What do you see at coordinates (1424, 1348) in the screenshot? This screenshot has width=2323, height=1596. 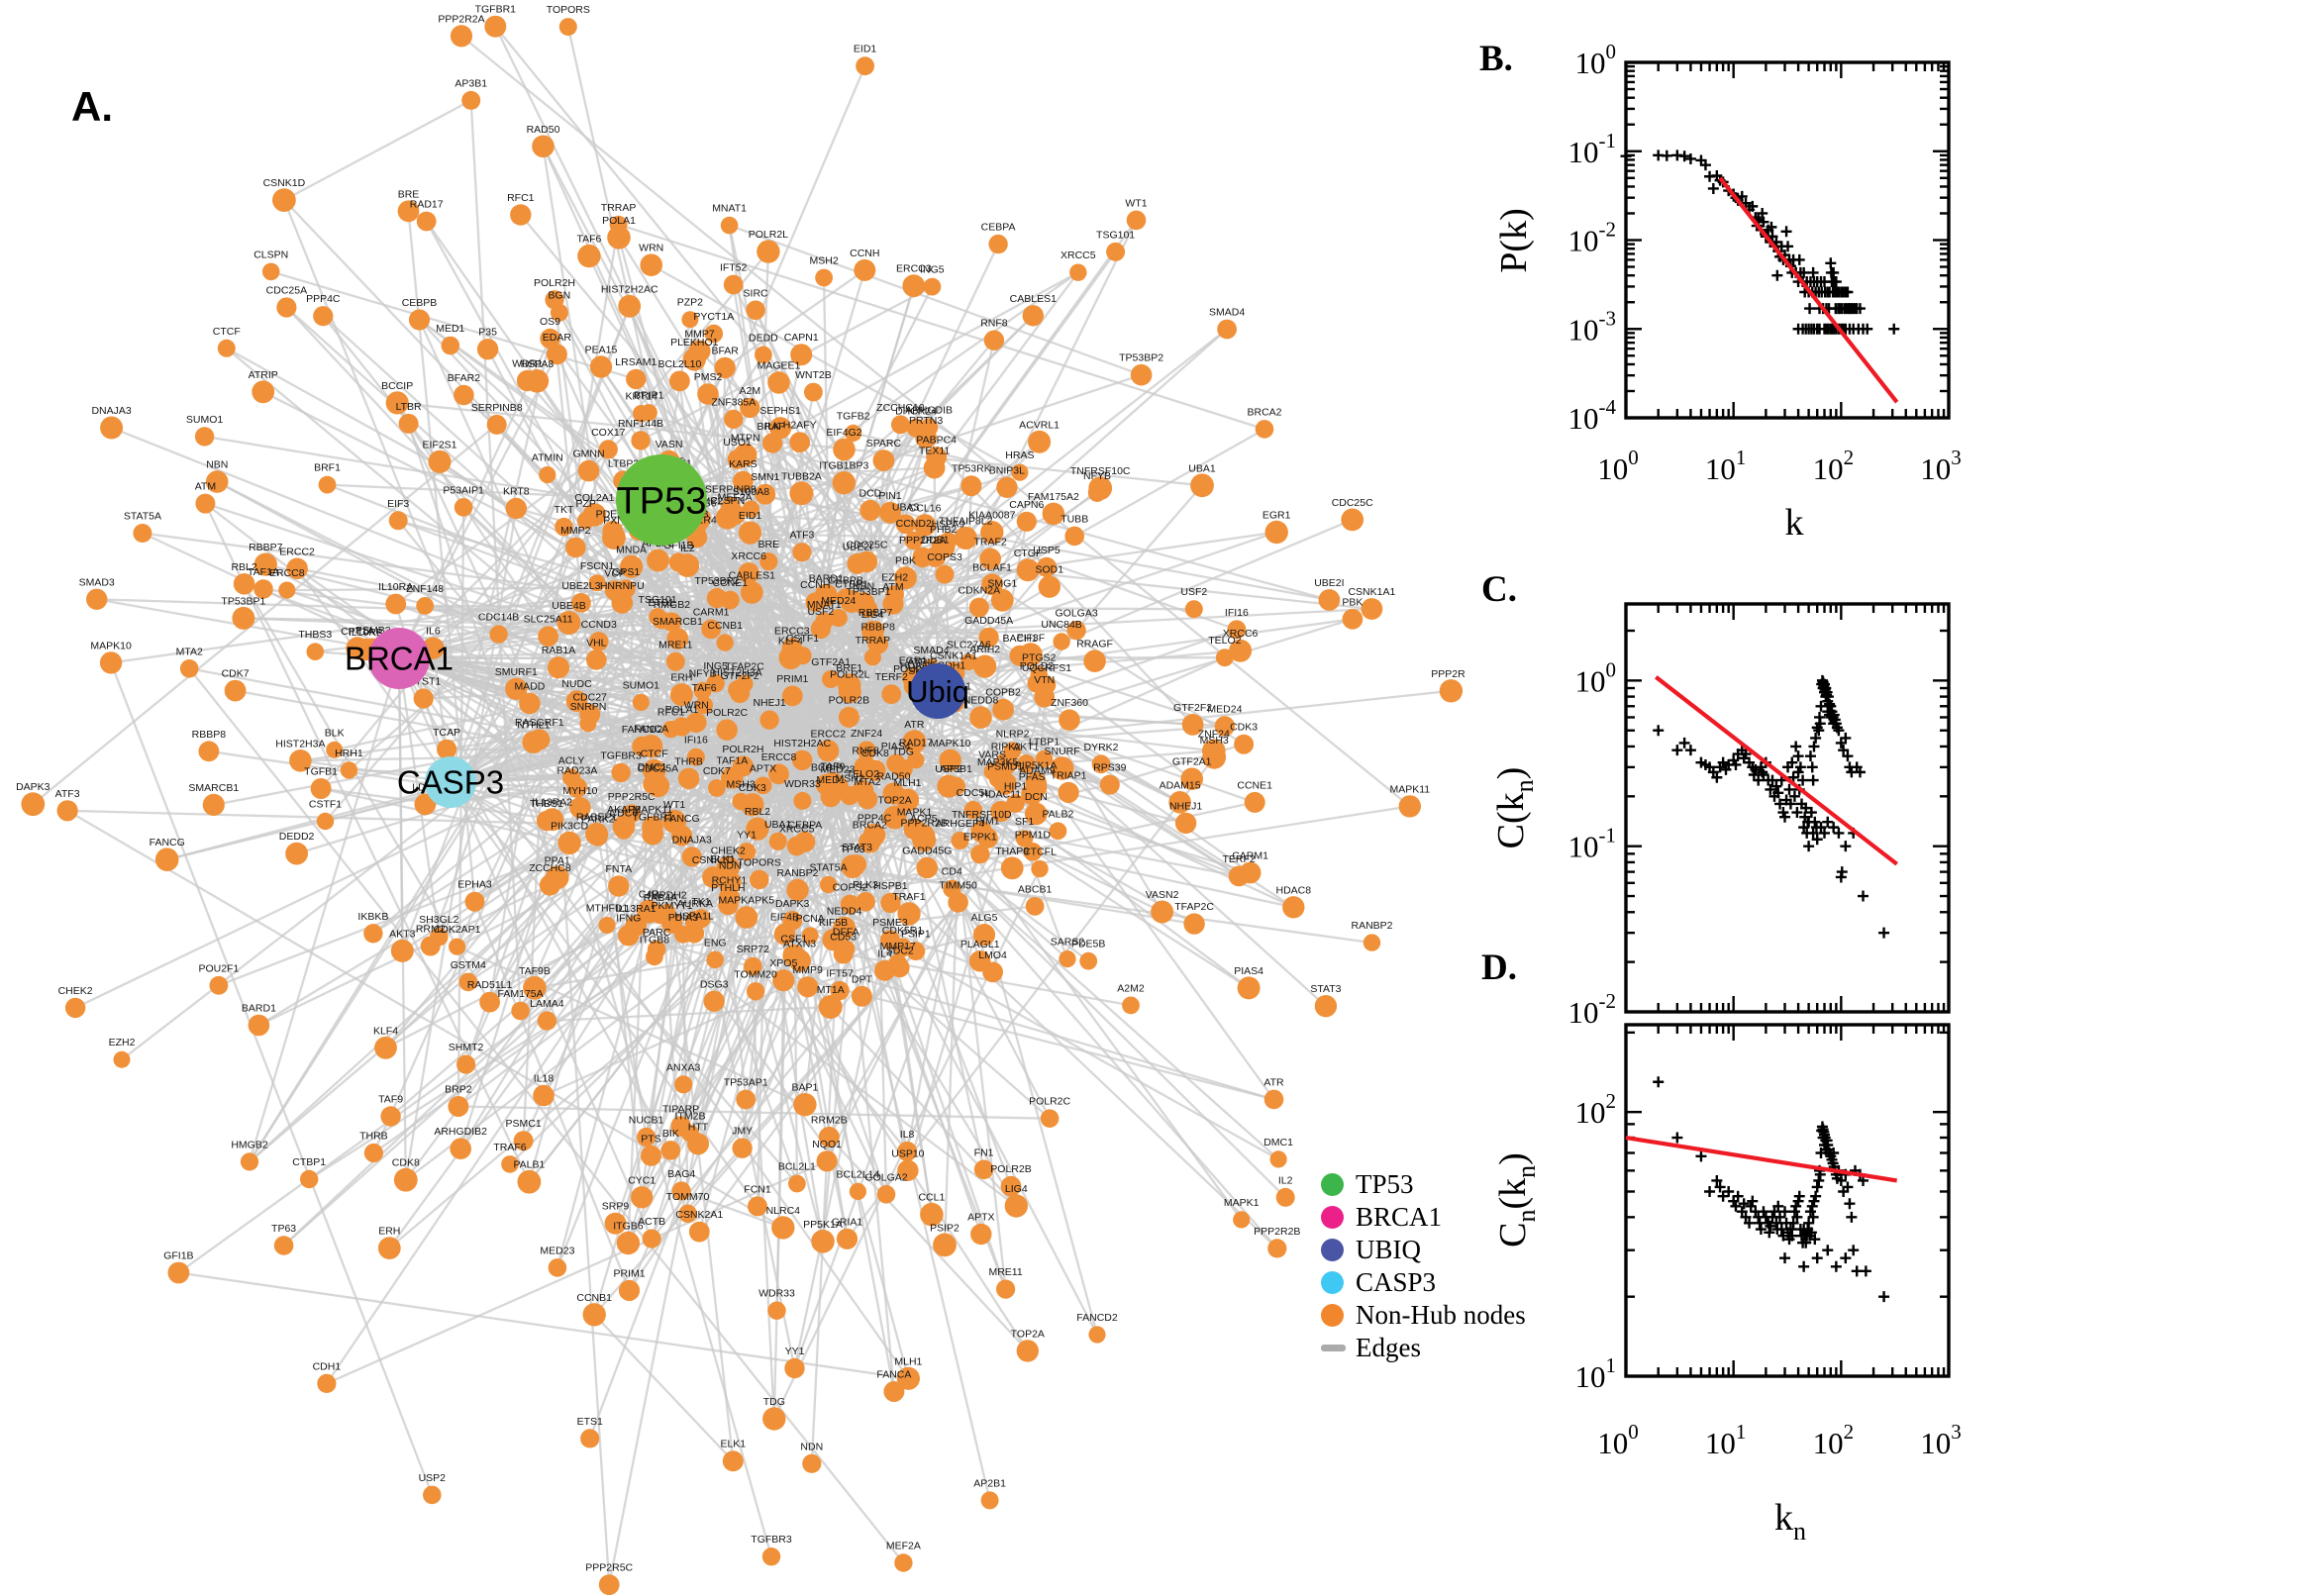 I see `legend-item-edges: Edges` at bounding box center [1424, 1348].